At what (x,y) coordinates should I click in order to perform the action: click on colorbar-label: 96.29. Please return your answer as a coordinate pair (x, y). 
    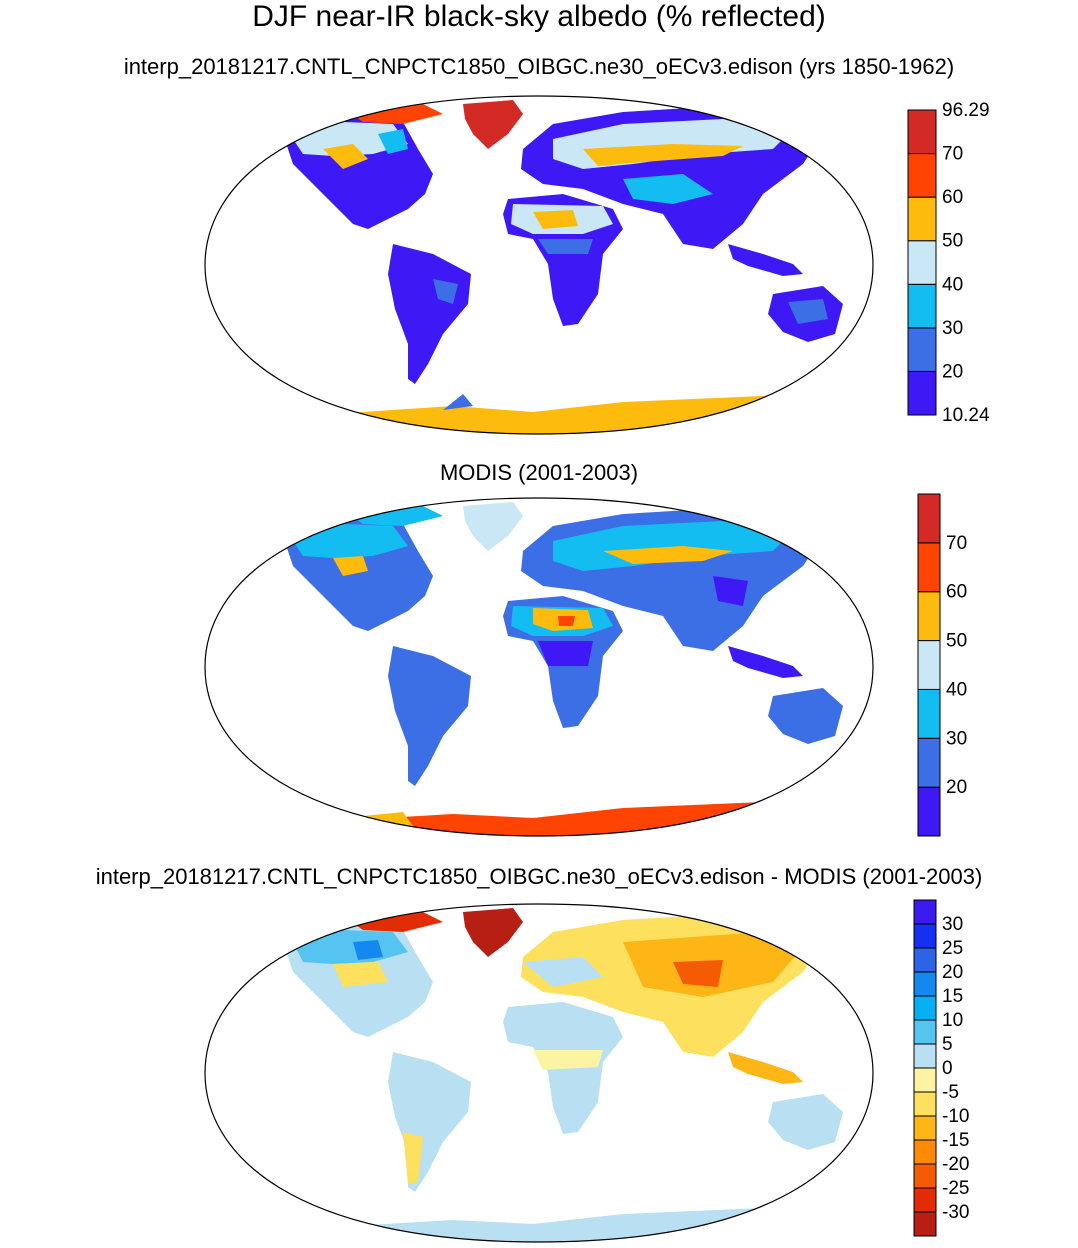
    Looking at the image, I should click on (966, 110).